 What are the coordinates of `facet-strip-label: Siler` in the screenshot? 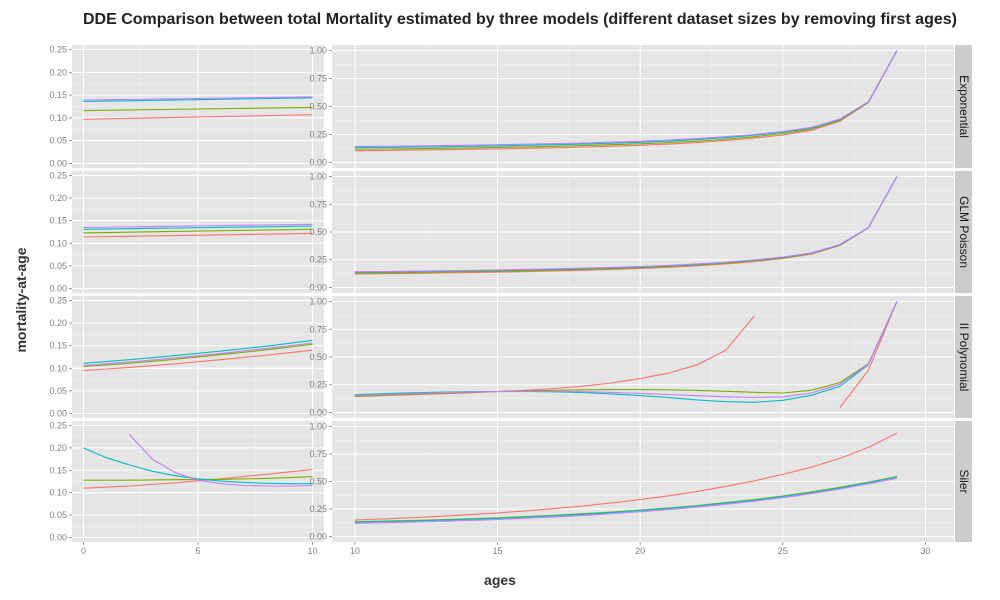 It's located at (964, 481).